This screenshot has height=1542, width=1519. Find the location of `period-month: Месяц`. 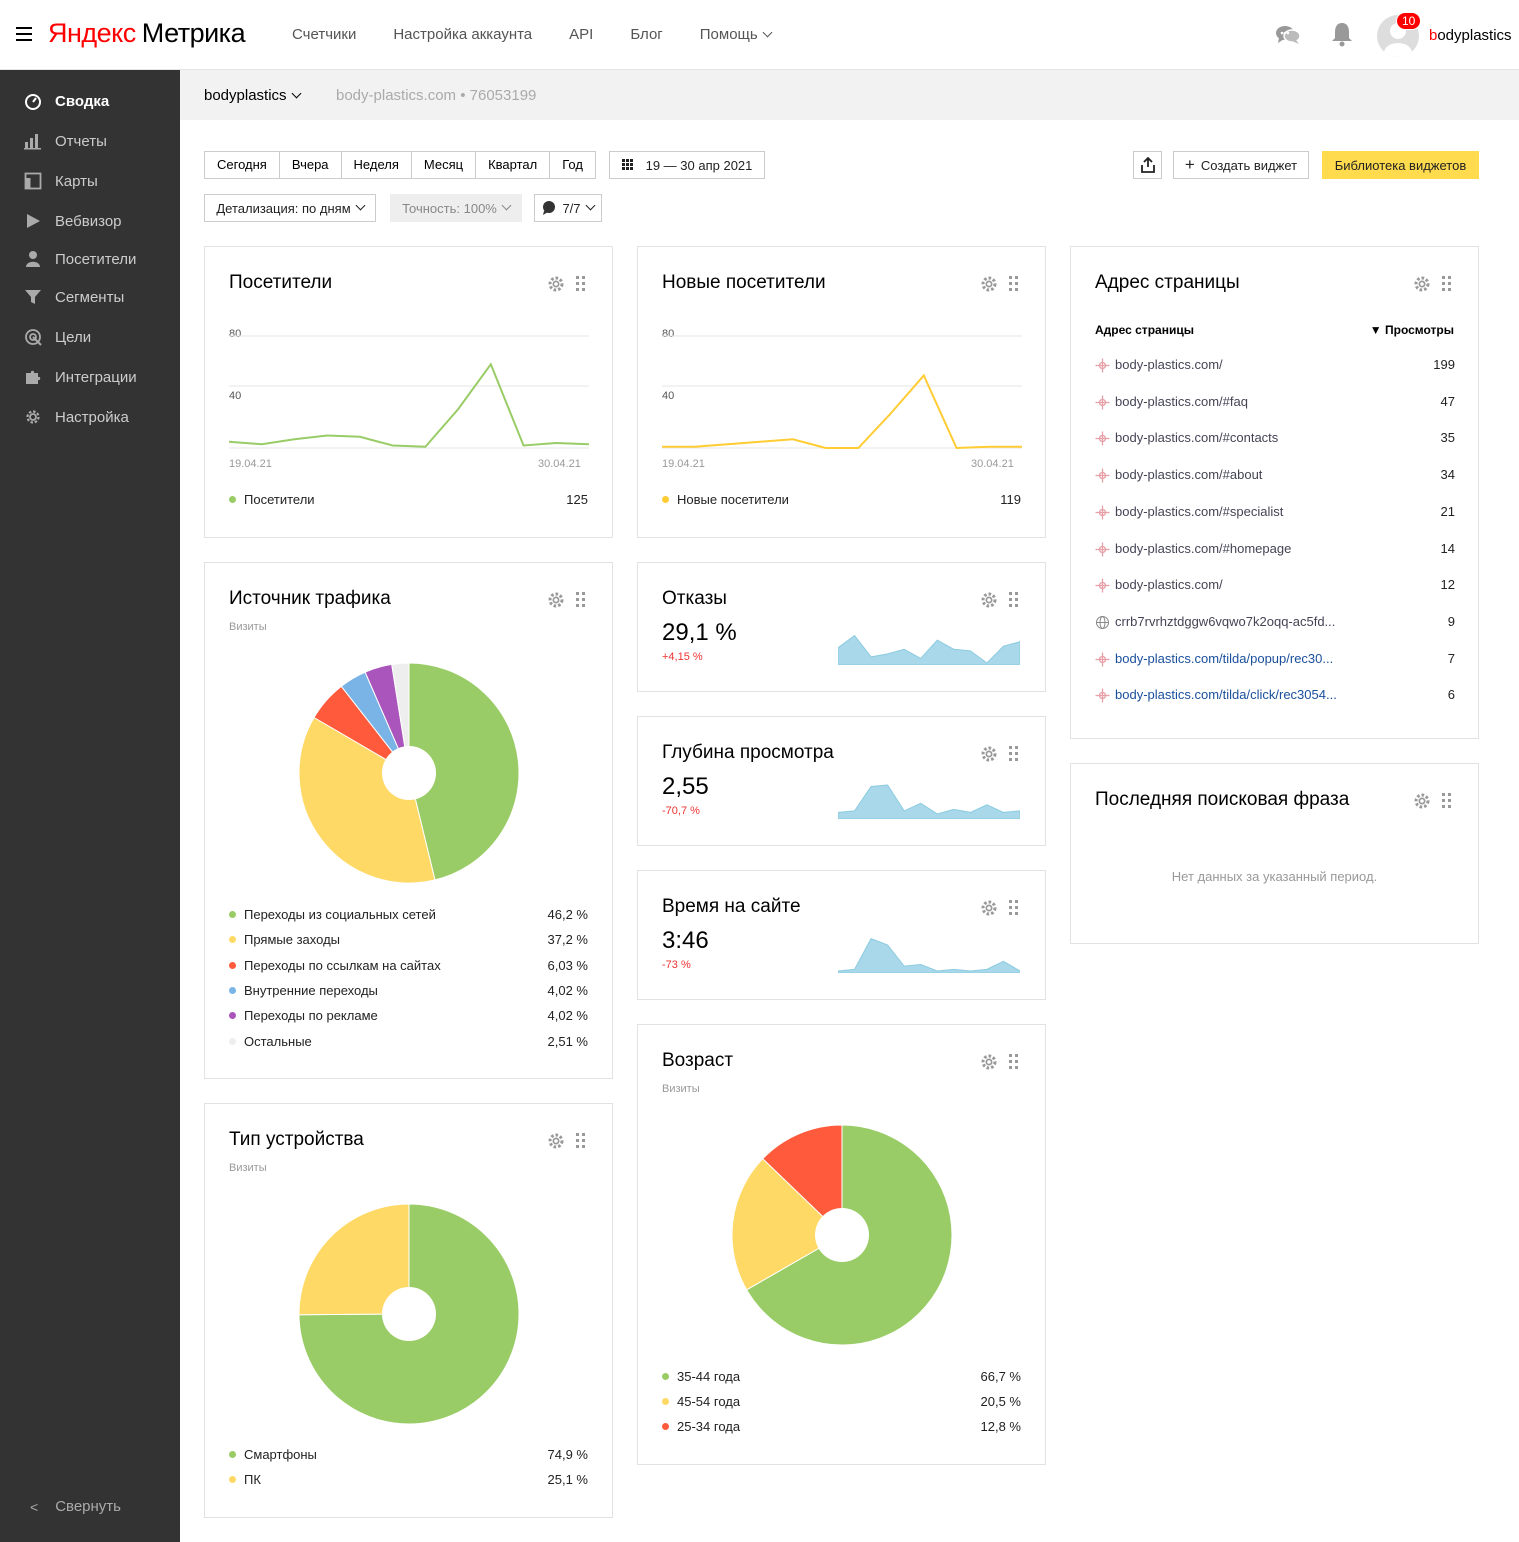

period-month: Месяц is located at coordinates (444, 165).